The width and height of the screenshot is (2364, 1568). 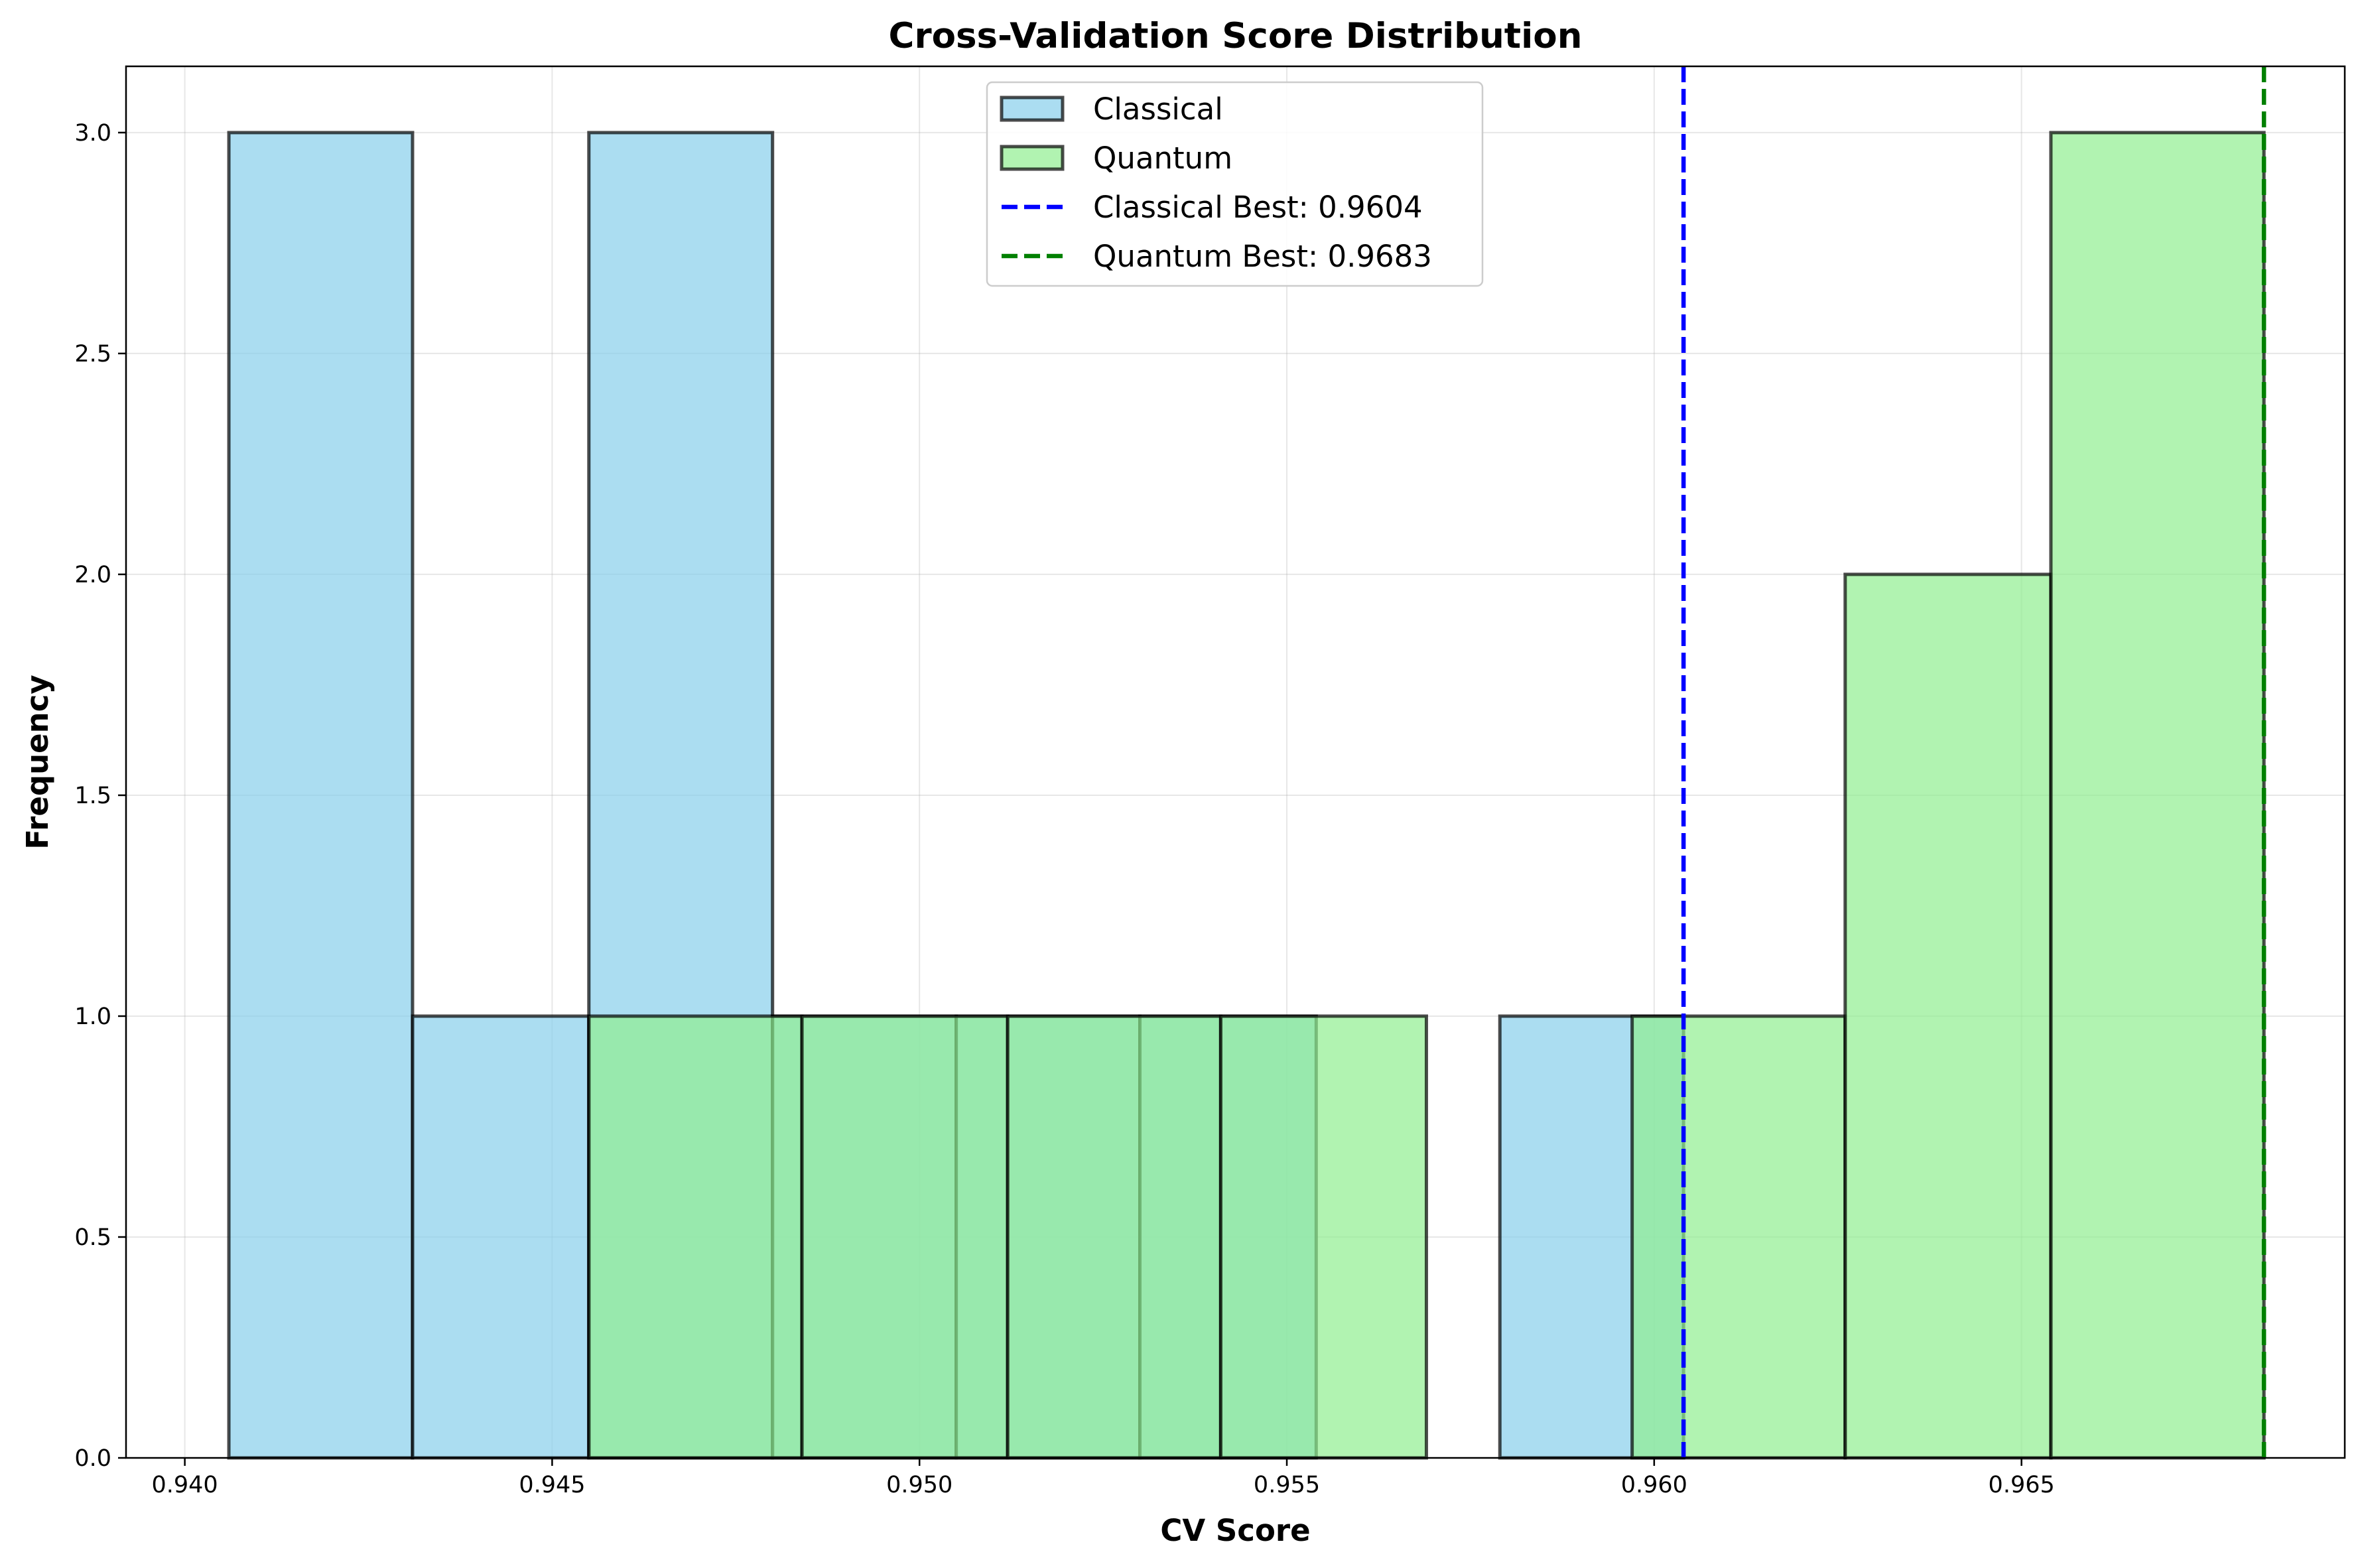 I want to click on y-tick-label-3: 1.5, so click(x=92, y=796).